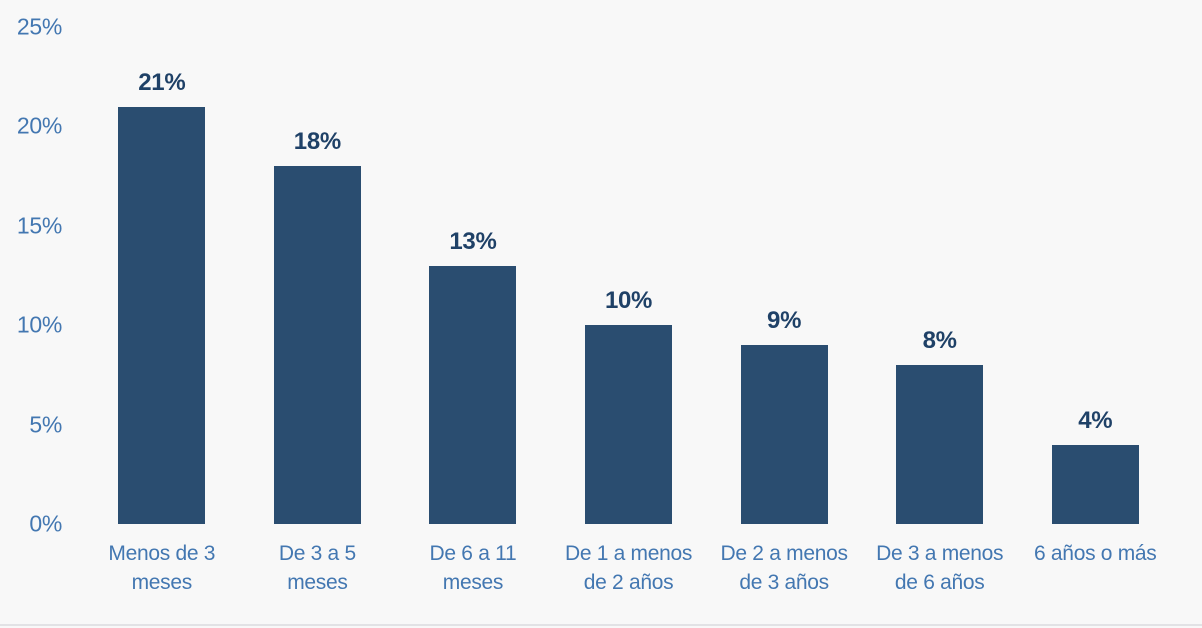 This screenshot has width=1202, height=628. What do you see at coordinates (39, 225) in the screenshot?
I see `y-tick-label: 15%` at bounding box center [39, 225].